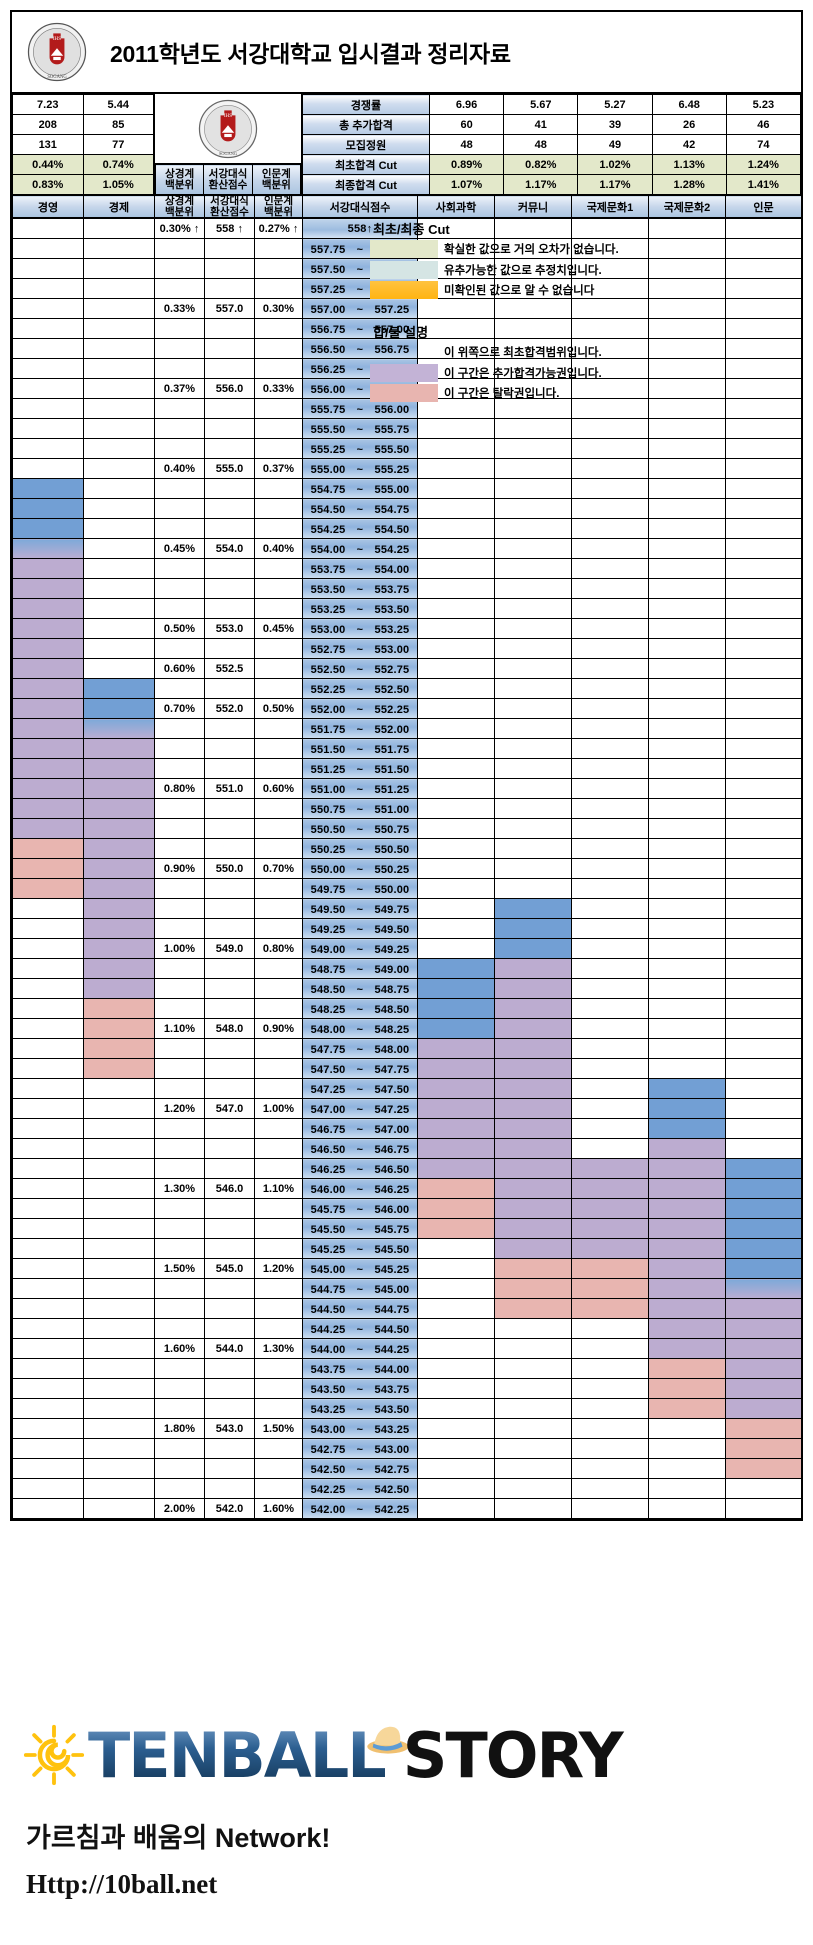 The width and height of the screenshot is (813, 1945). I want to click on dept-header-score-range: 서강대식점수, so click(360, 206).